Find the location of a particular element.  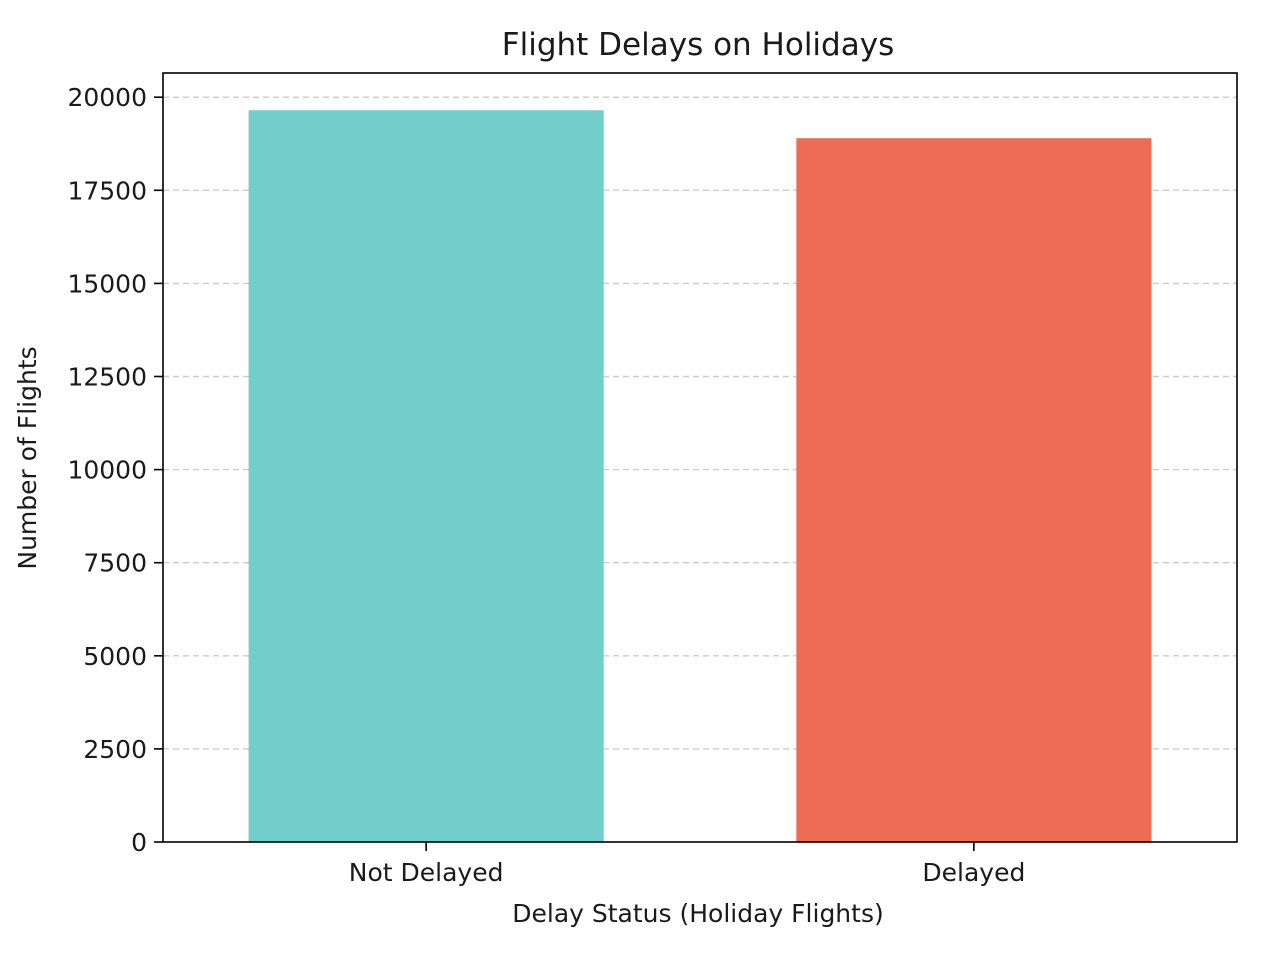

y-tick-label: 20000 is located at coordinates (107, 97).